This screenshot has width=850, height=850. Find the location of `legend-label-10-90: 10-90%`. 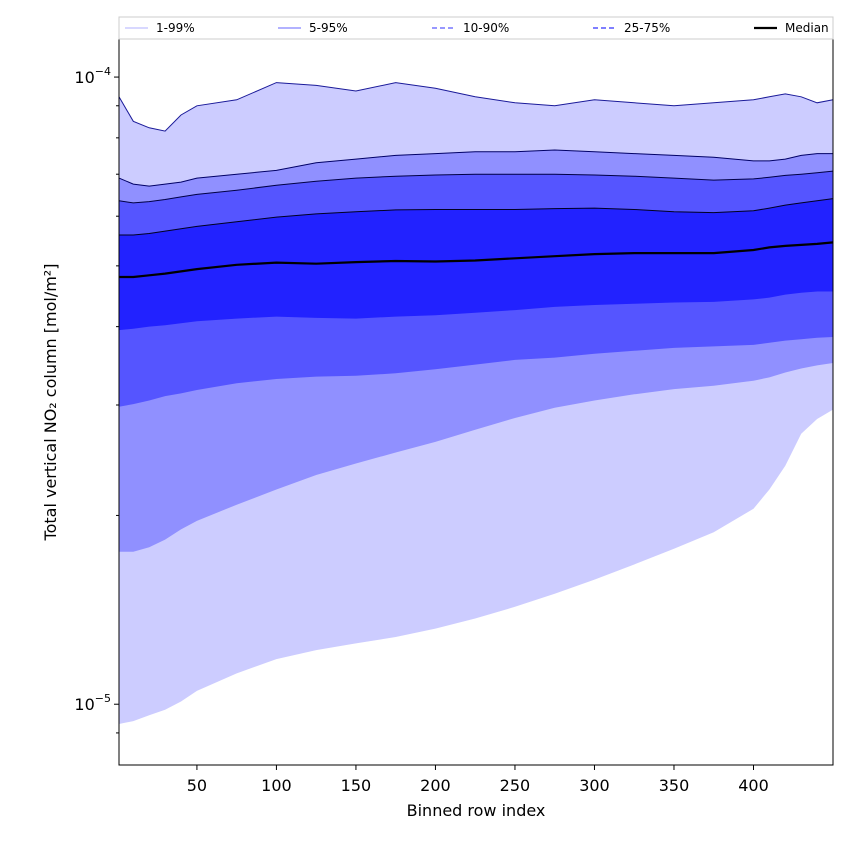

legend-label-10-90: 10-90% is located at coordinates (486, 28).